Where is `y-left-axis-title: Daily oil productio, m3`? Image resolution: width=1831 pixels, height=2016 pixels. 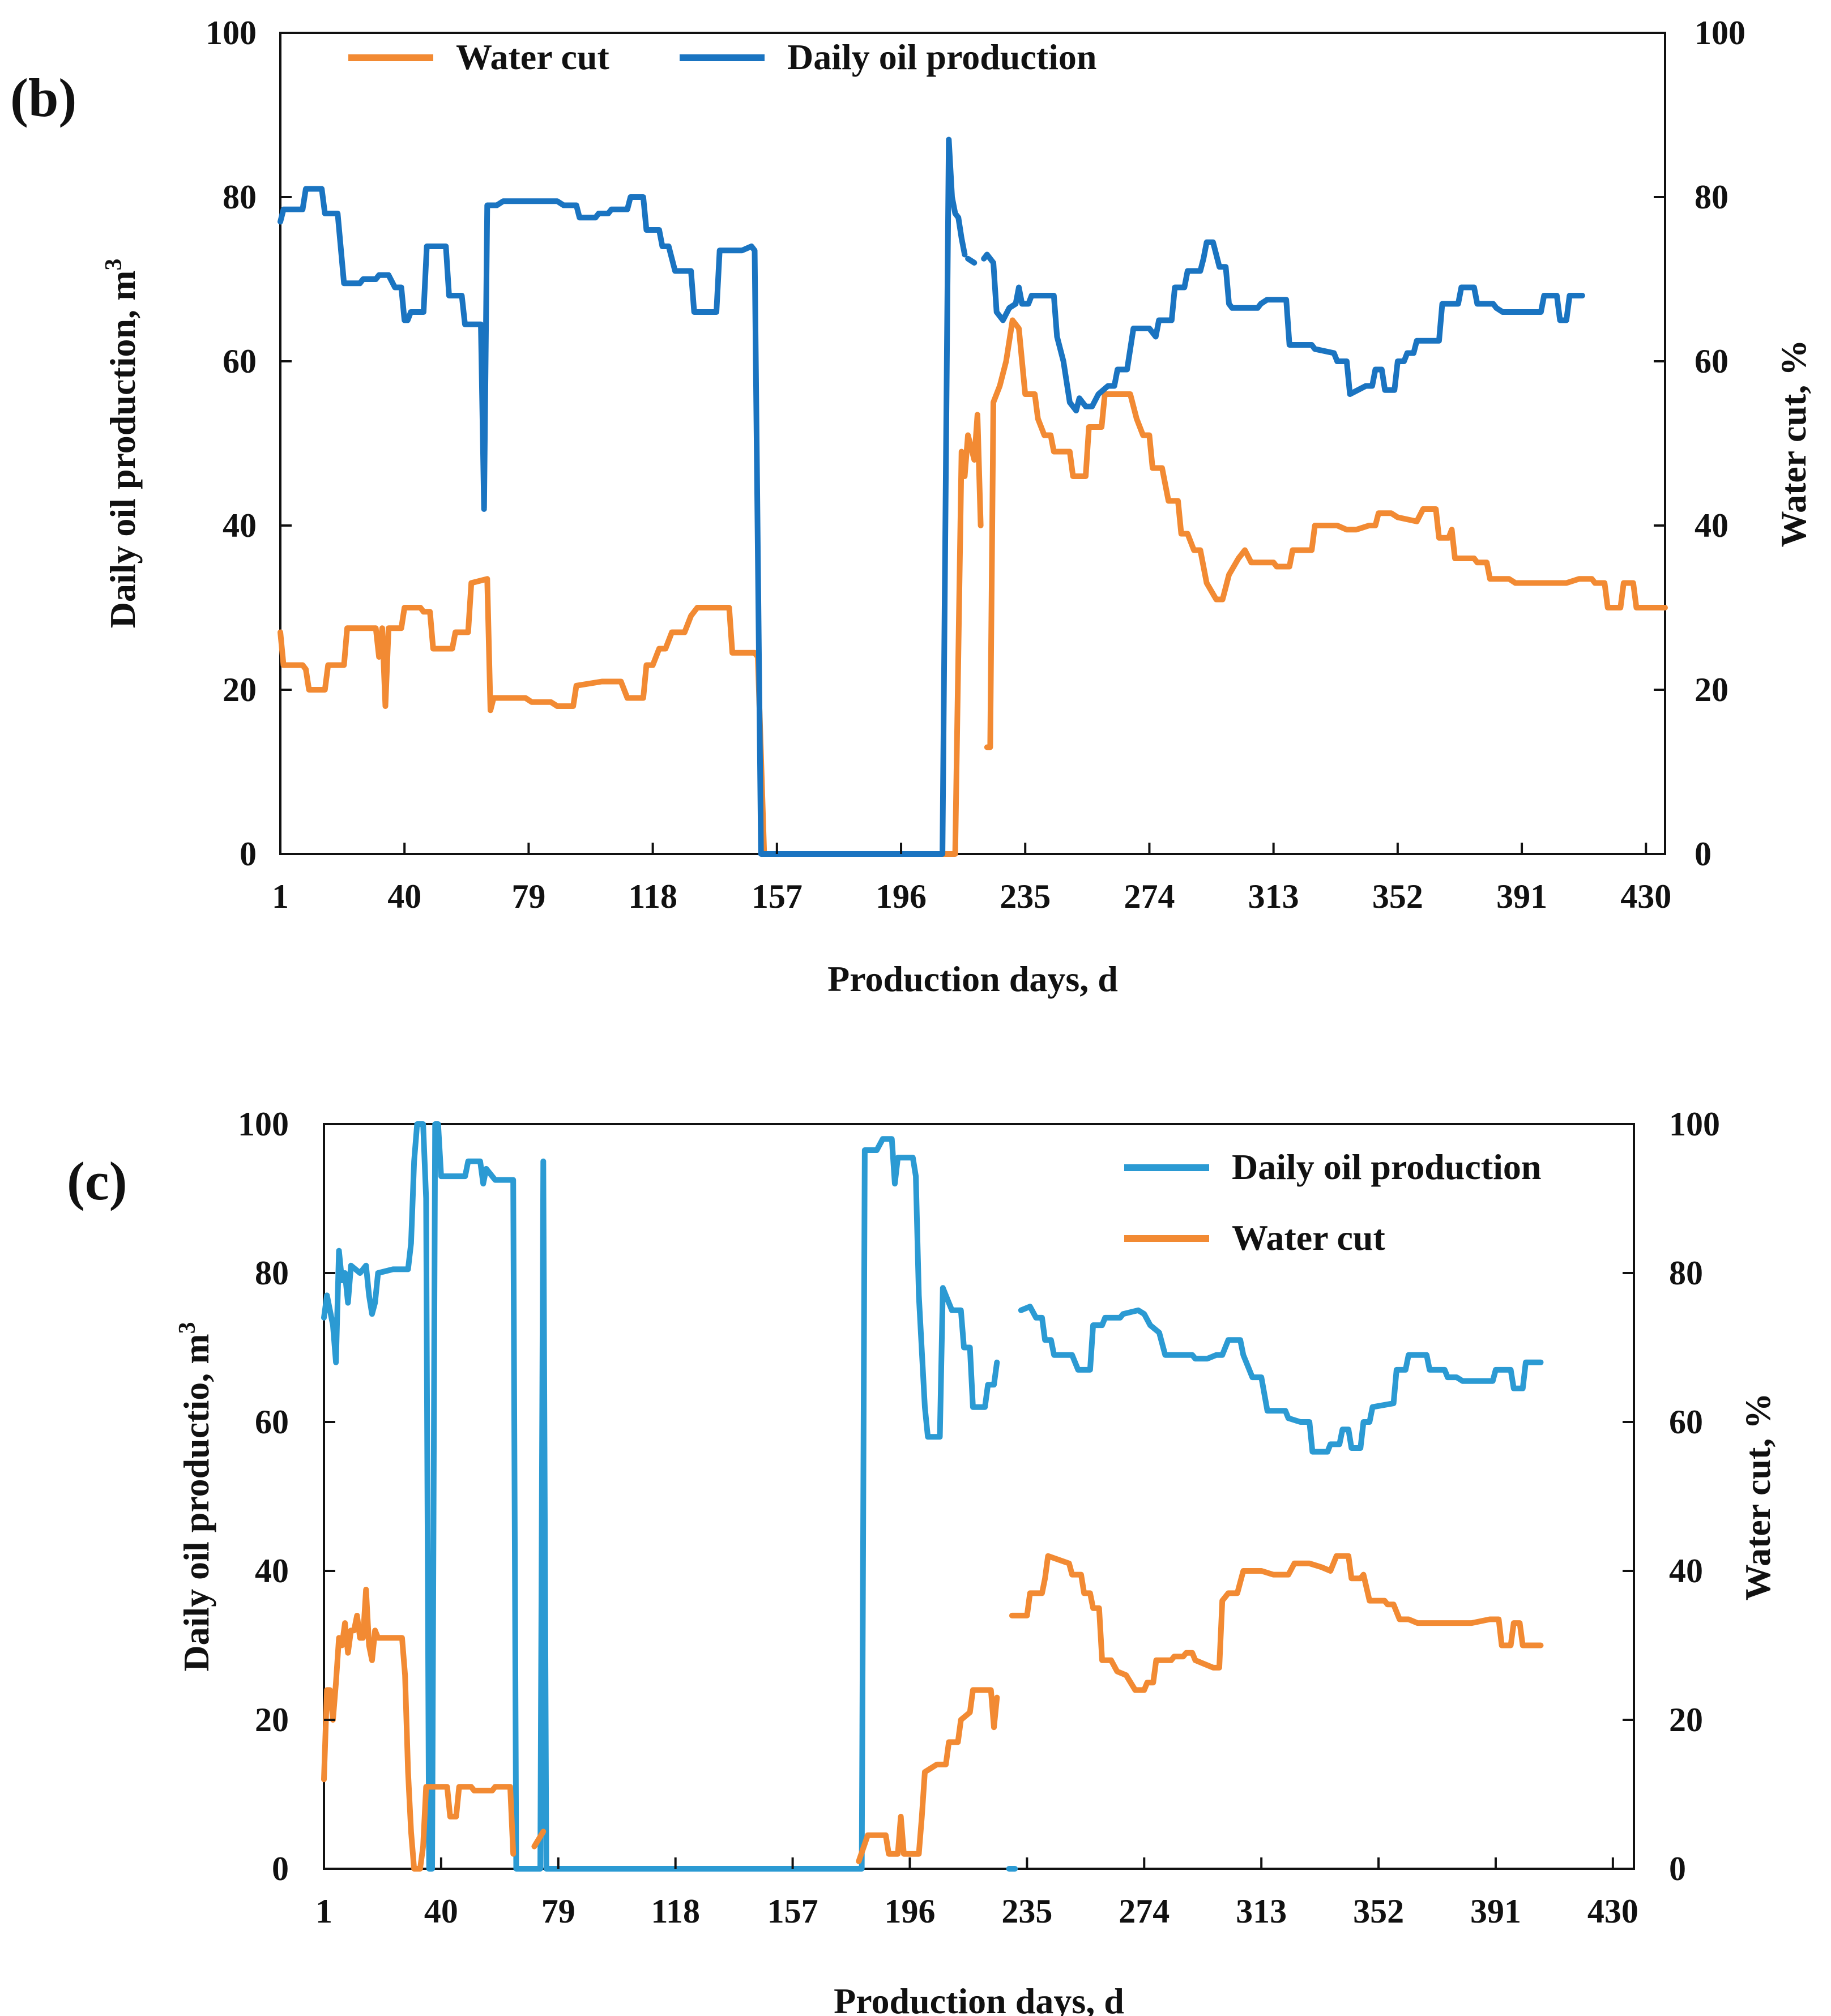
y-left-axis-title: Daily oil productio, m3 is located at coordinates (195, 1496).